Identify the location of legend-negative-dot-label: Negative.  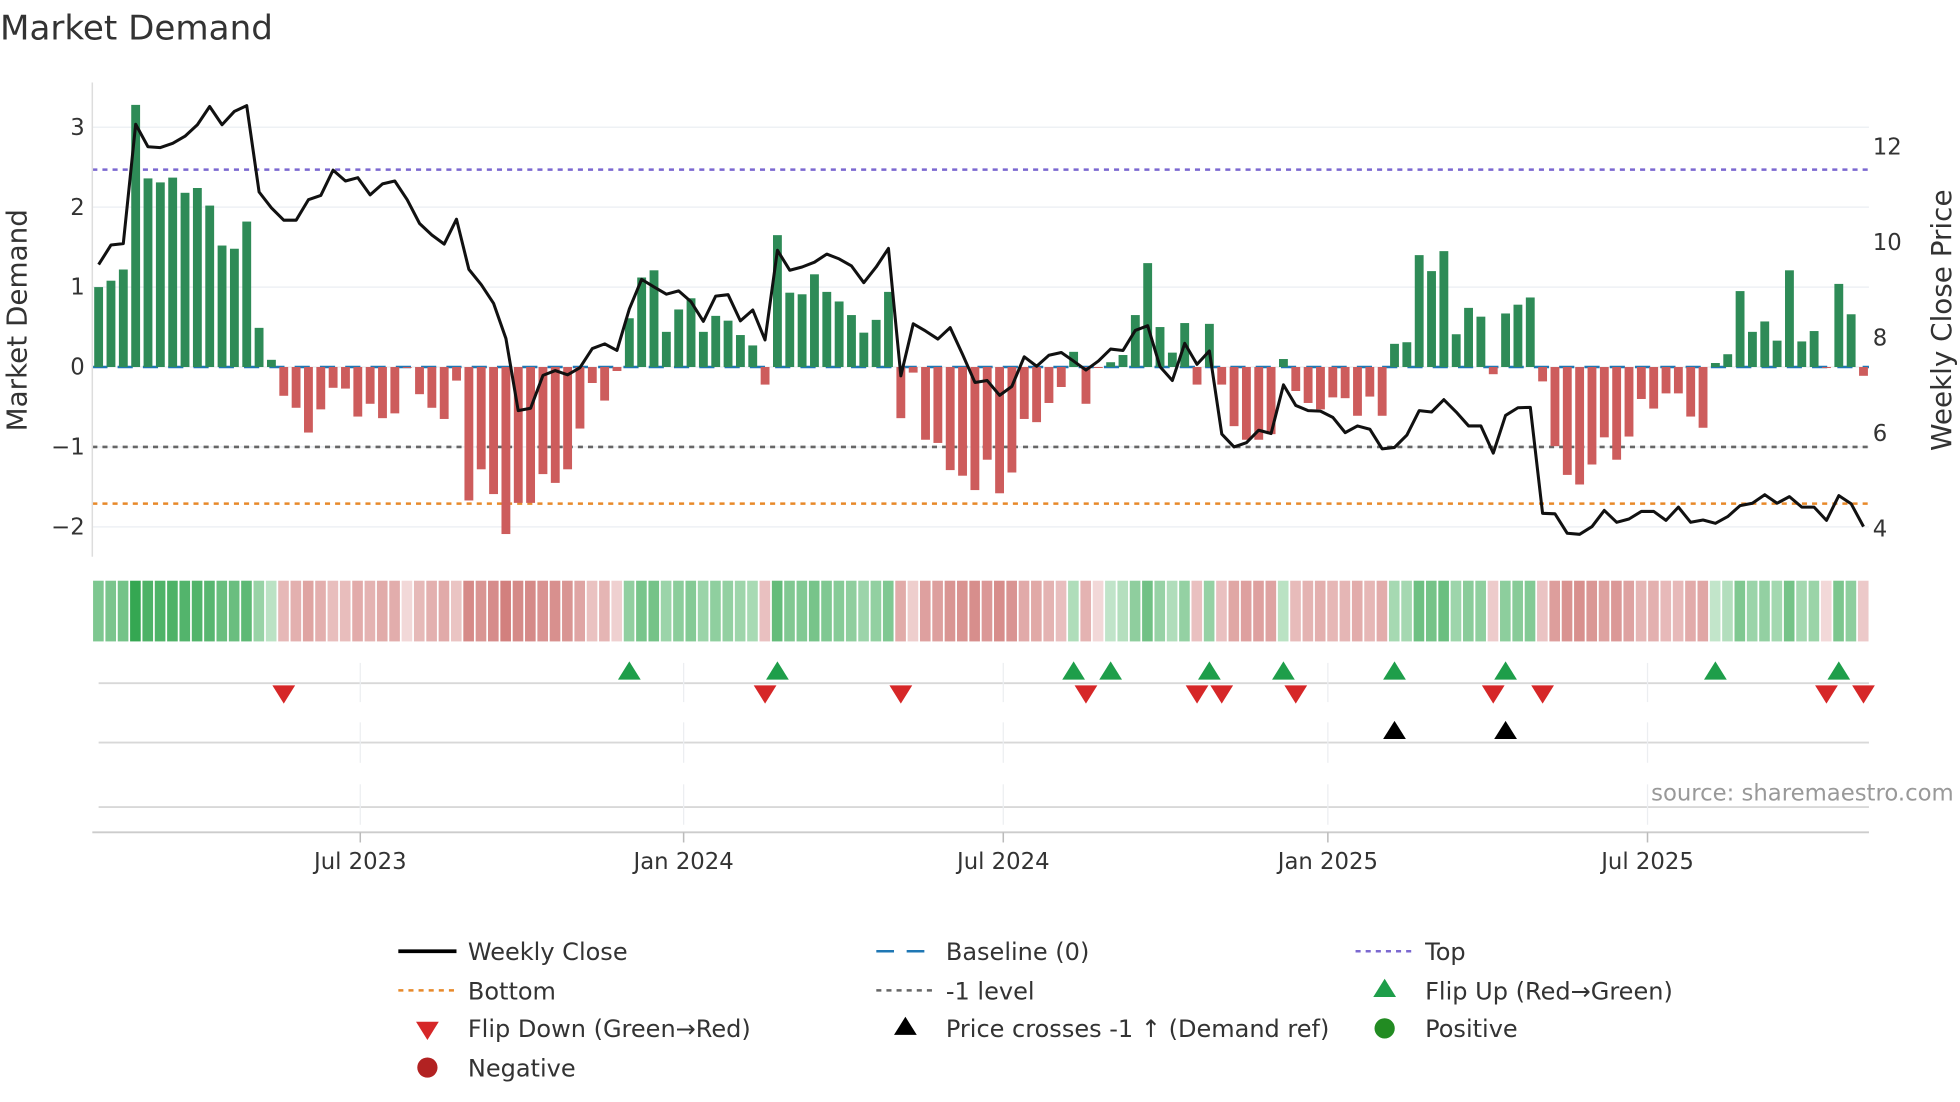
(522, 1068).